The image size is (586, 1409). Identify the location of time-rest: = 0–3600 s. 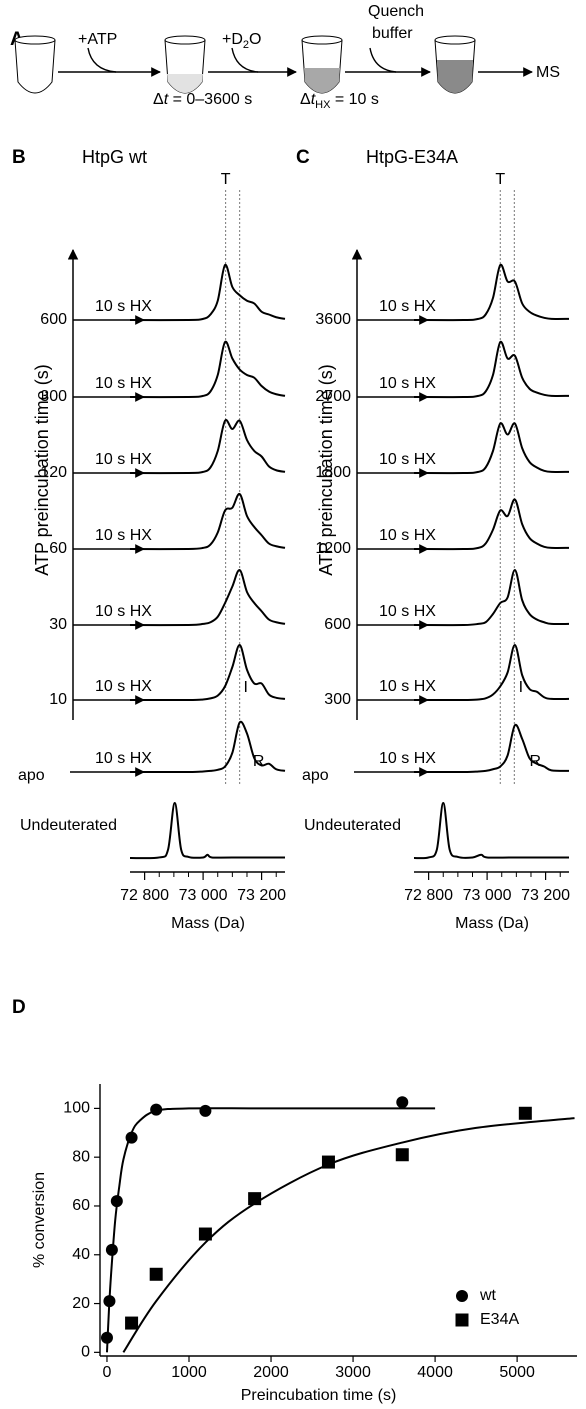
(210, 99).